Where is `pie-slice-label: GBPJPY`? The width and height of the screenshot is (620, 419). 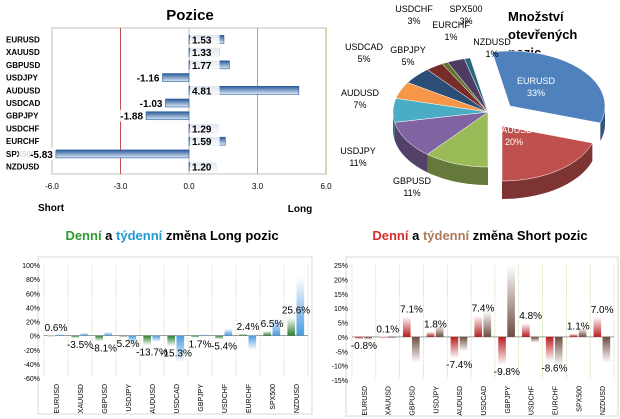
pie-slice-label: GBPJPY is located at coordinates (408, 50).